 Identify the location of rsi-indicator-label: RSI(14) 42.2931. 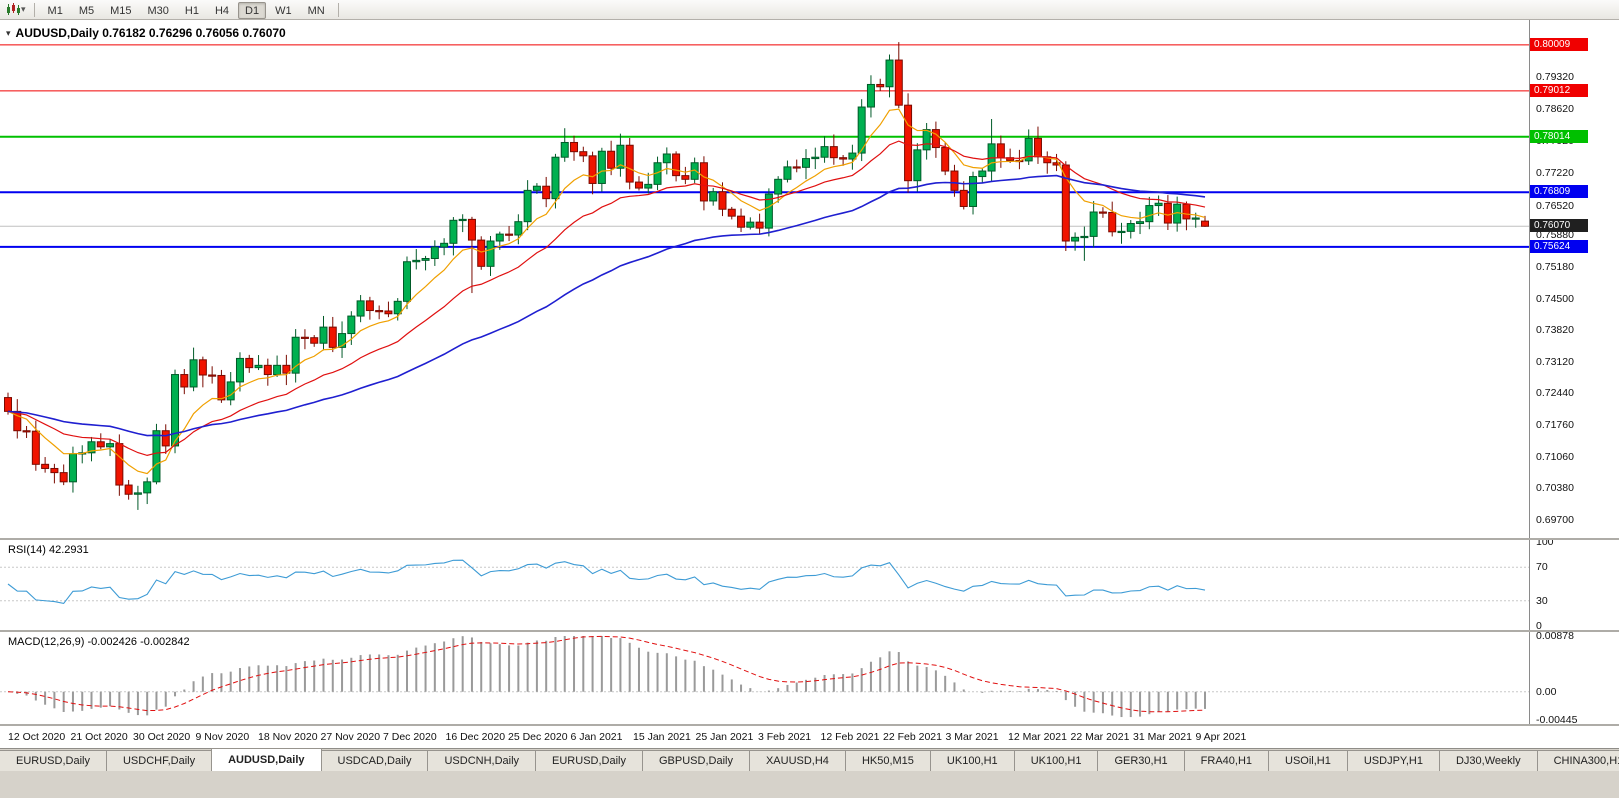
(48, 550).